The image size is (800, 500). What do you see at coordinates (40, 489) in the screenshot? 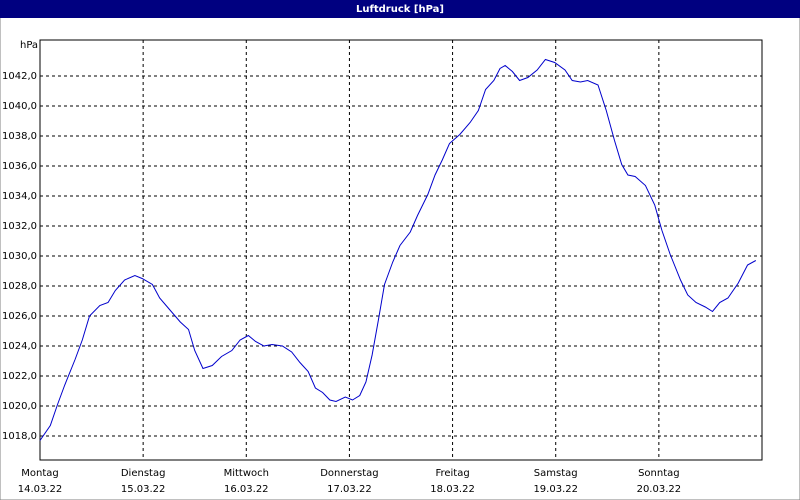
I see `x-tick-date: 14.03.22` at bounding box center [40, 489].